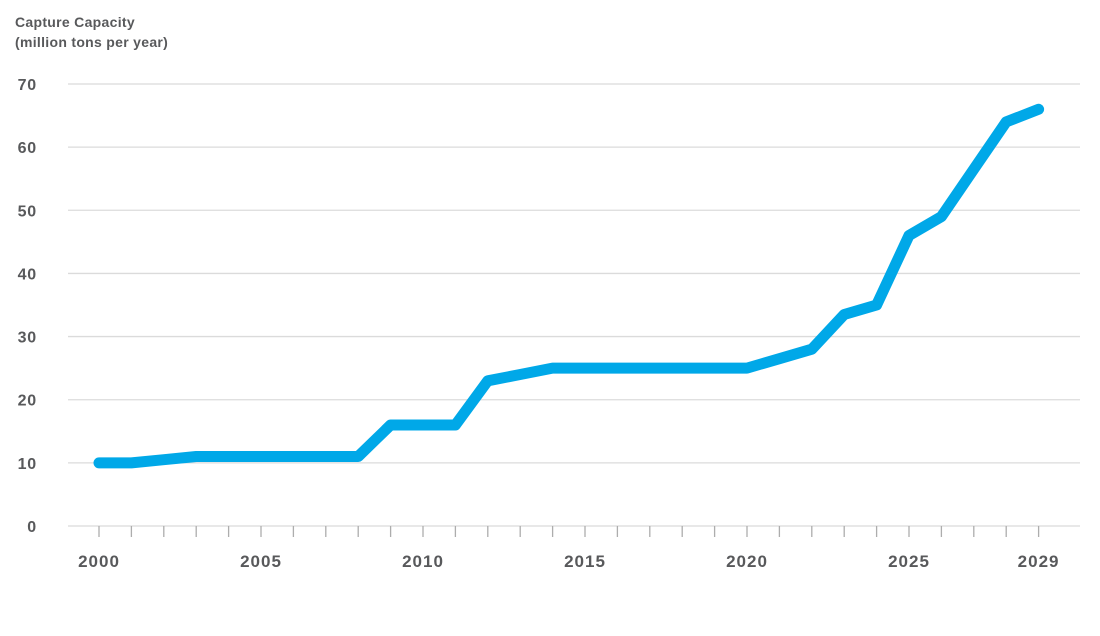 The width and height of the screenshot is (1100, 636). What do you see at coordinates (27, 211) in the screenshot?
I see `y-axis-label-50: 50` at bounding box center [27, 211].